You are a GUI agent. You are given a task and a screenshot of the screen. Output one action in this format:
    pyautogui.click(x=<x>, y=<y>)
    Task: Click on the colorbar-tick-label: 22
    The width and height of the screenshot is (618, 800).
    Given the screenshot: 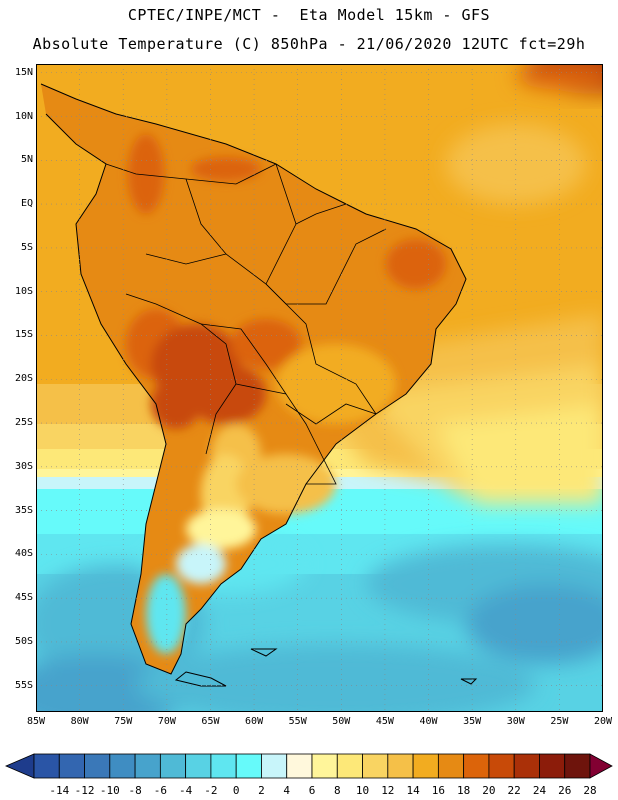 What is the action you would take?
    pyautogui.click(x=514, y=790)
    